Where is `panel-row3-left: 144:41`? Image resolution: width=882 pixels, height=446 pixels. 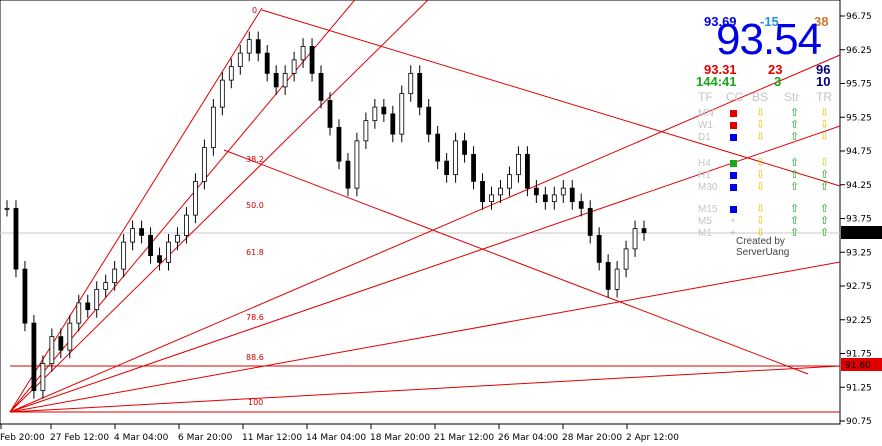 panel-row3-left: 144:41 is located at coordinates (716, 81).